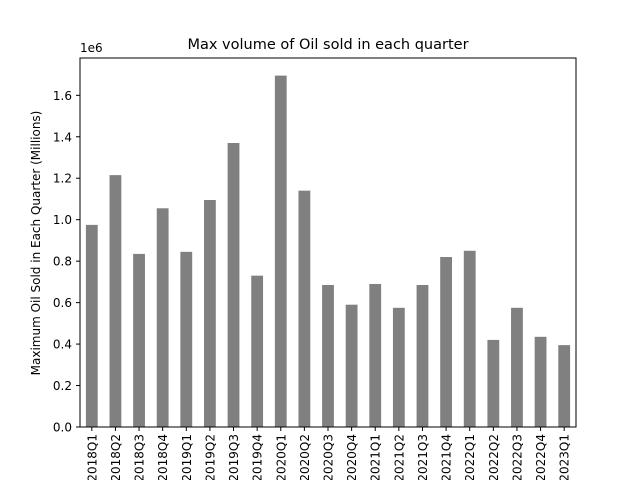 Image resolution: width=640 pixels, height=480 pixels. I want to click on x-tick-label: 2020Q1, so click(281, 457).